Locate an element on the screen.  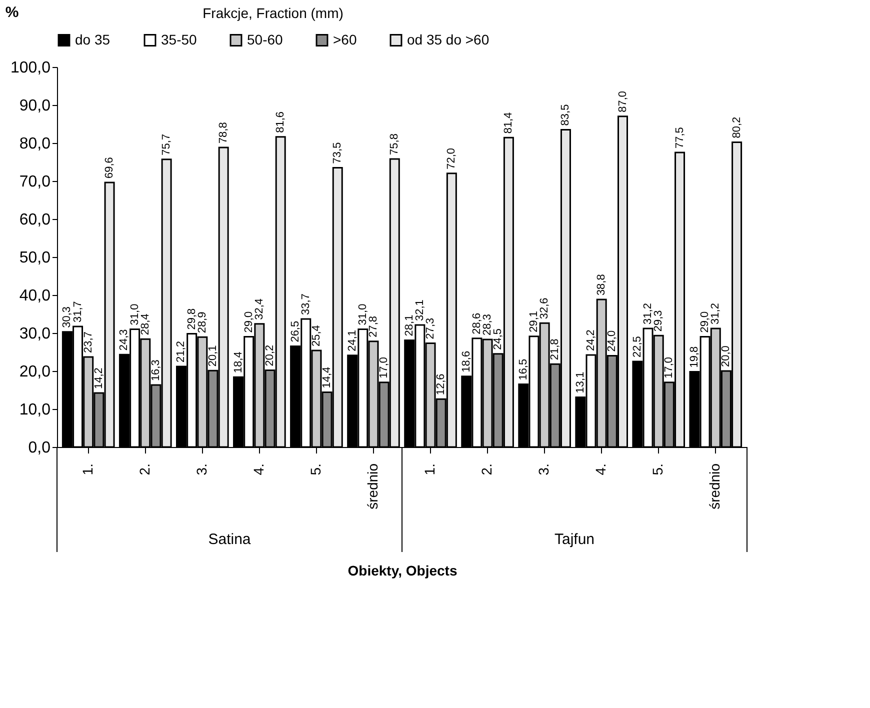
data-label: 12,6 is located at coordinates (441, 385).